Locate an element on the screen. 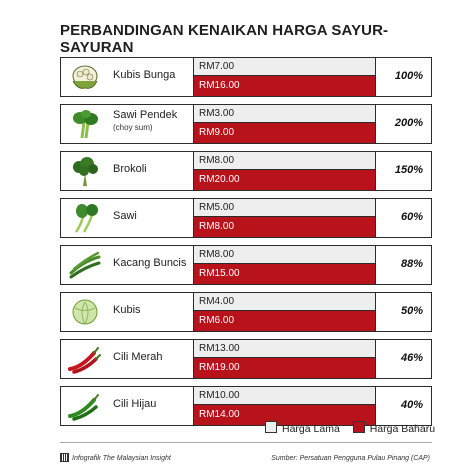 The width and height of the screenshot is (474, 474). green-beans-icon is located at coordinates (85, 265).